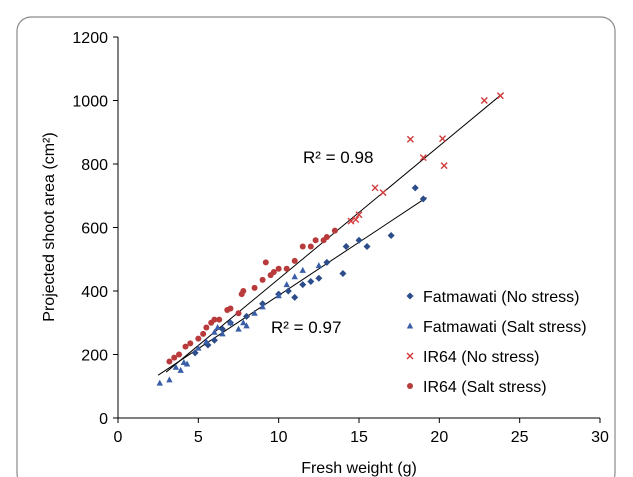  What do you see at coordinates (103, 419) in the screenshot?
I see `y-tick-label: 0` at bounding box center [103, 419].